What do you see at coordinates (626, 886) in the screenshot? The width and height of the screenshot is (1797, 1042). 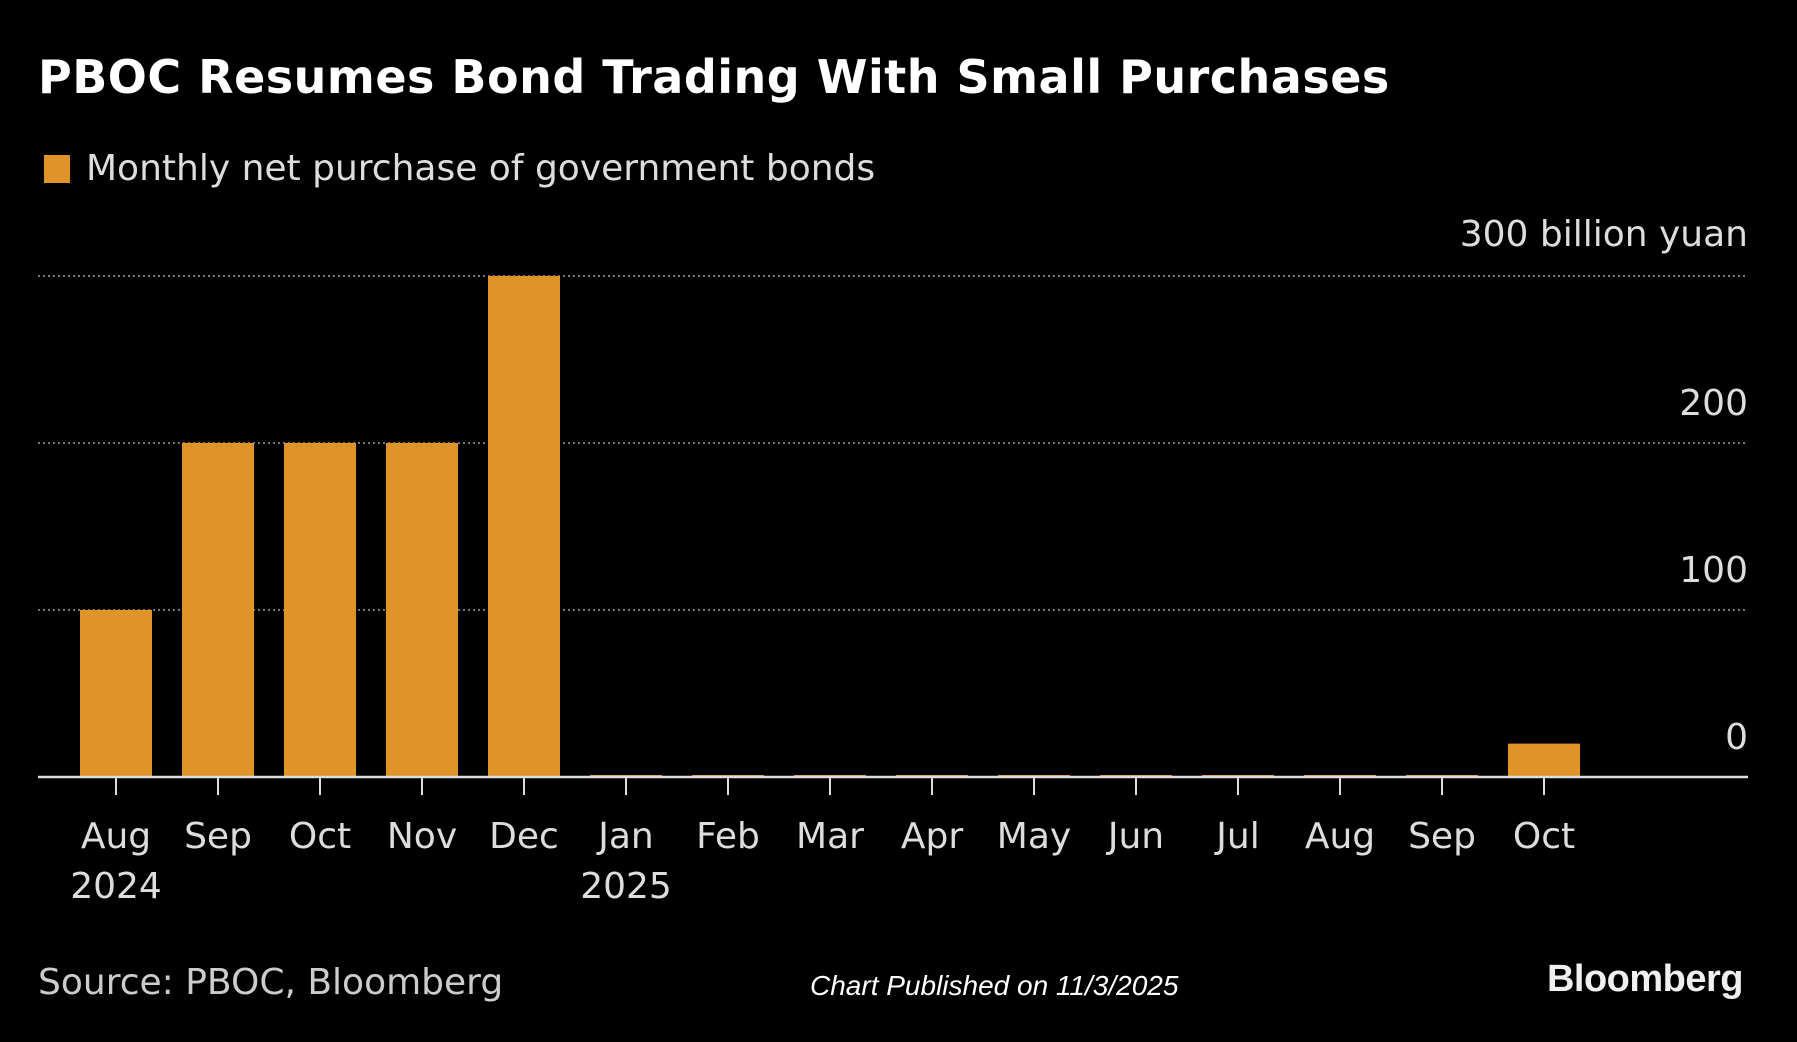 I see `x-year-label: 2025` at bounding box center [626, 886].